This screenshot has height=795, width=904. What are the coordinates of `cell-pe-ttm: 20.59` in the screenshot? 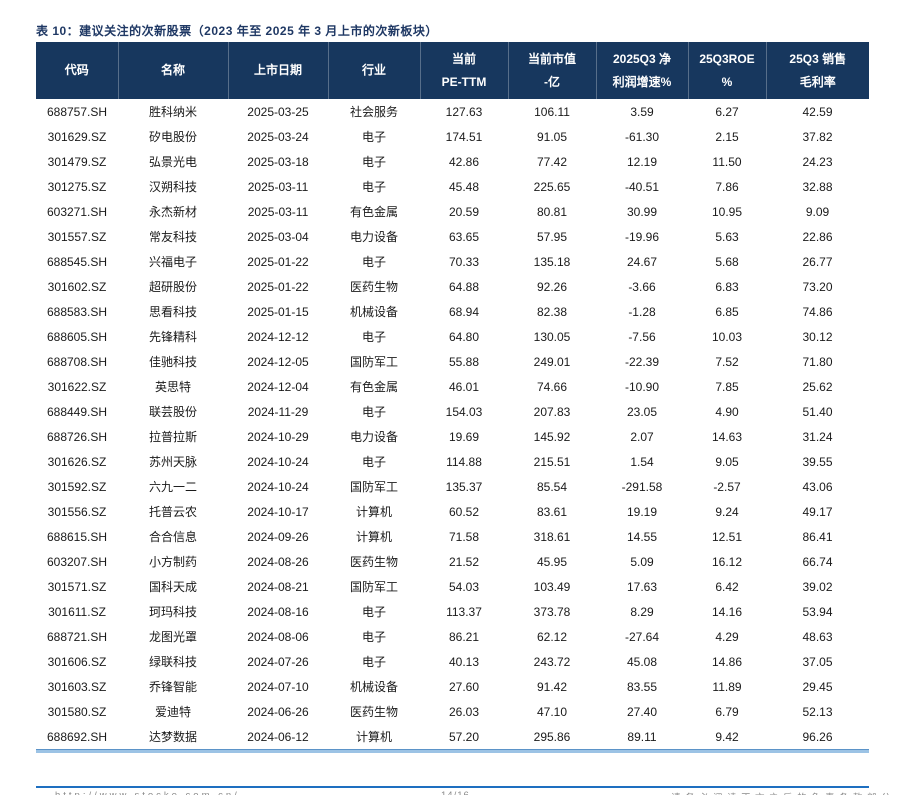 It's located at (464, 211).